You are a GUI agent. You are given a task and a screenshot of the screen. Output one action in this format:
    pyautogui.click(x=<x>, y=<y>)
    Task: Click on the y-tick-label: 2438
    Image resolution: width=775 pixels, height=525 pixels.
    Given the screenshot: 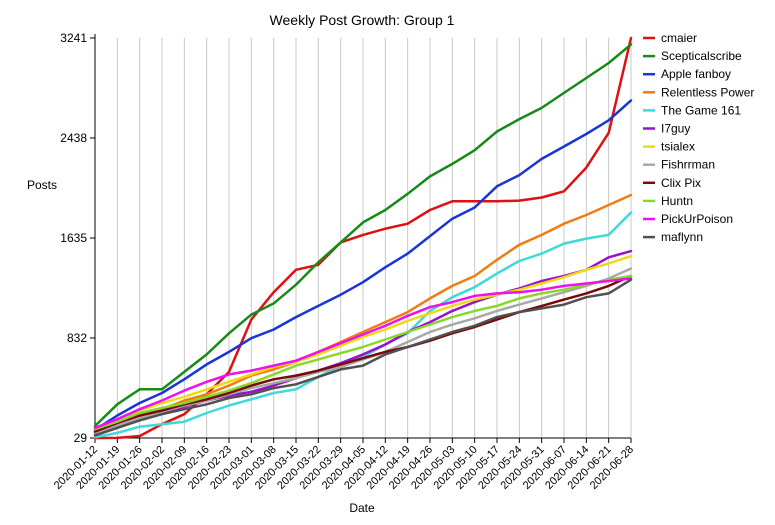 What is the action you would take?
    pyautogui.click(x=73, y=138)
    